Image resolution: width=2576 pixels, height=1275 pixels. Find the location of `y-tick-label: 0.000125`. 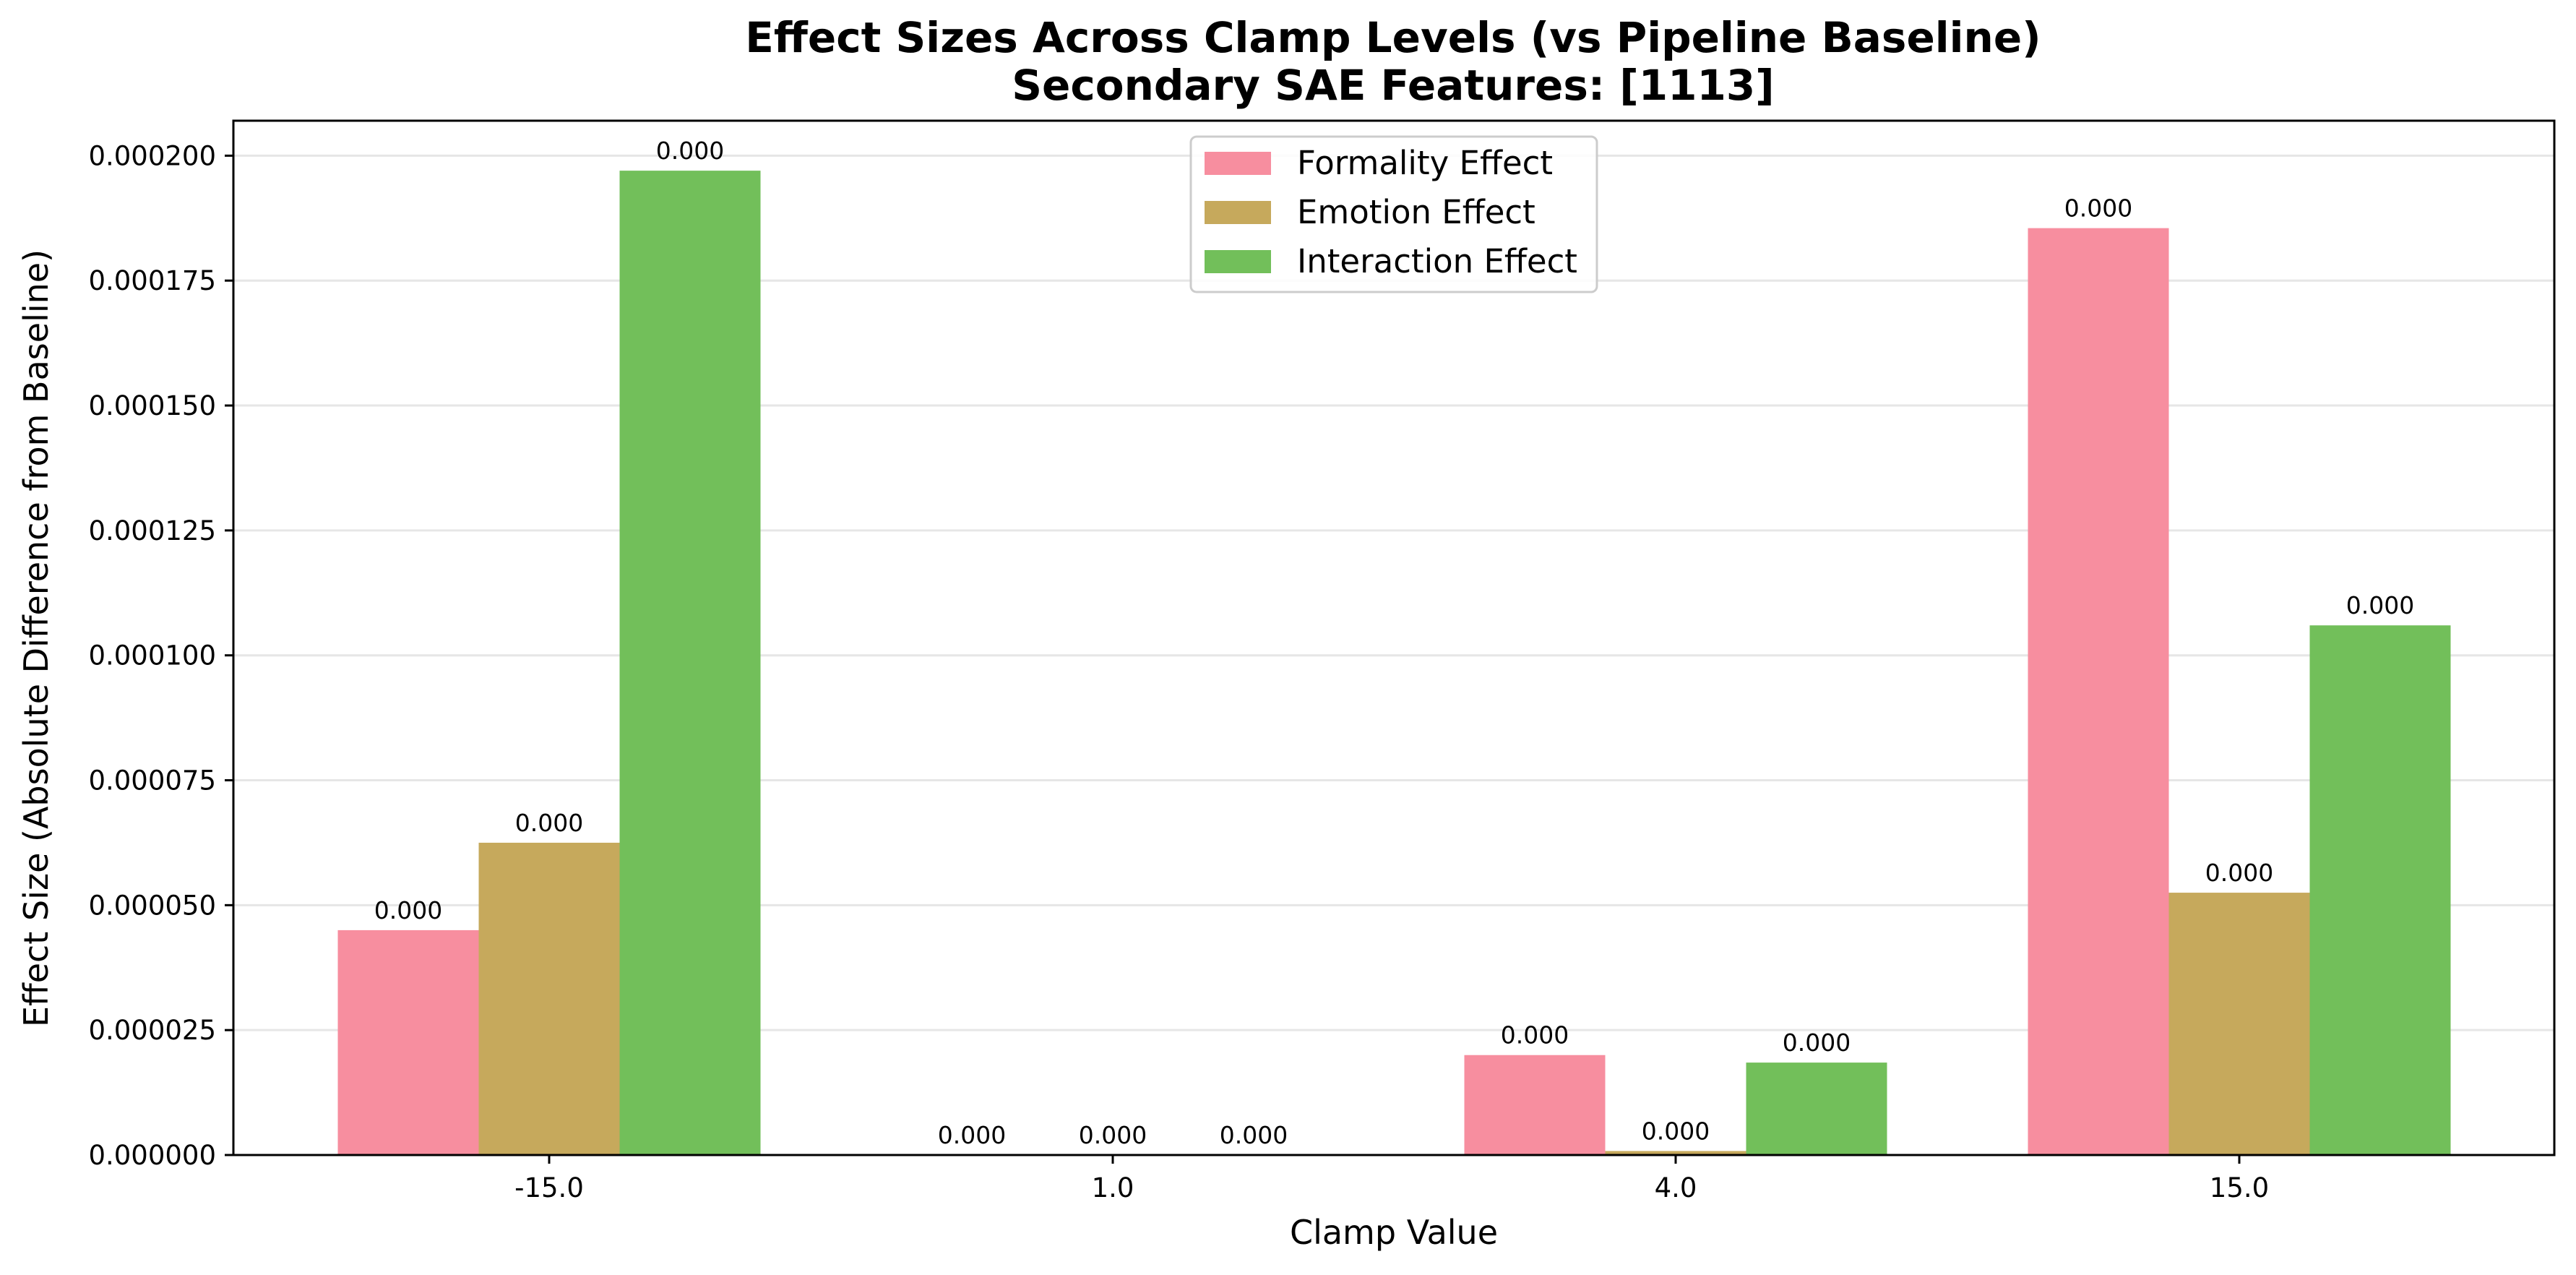

y-tick-label: 0.000125 is located at coordinates (152, 530).